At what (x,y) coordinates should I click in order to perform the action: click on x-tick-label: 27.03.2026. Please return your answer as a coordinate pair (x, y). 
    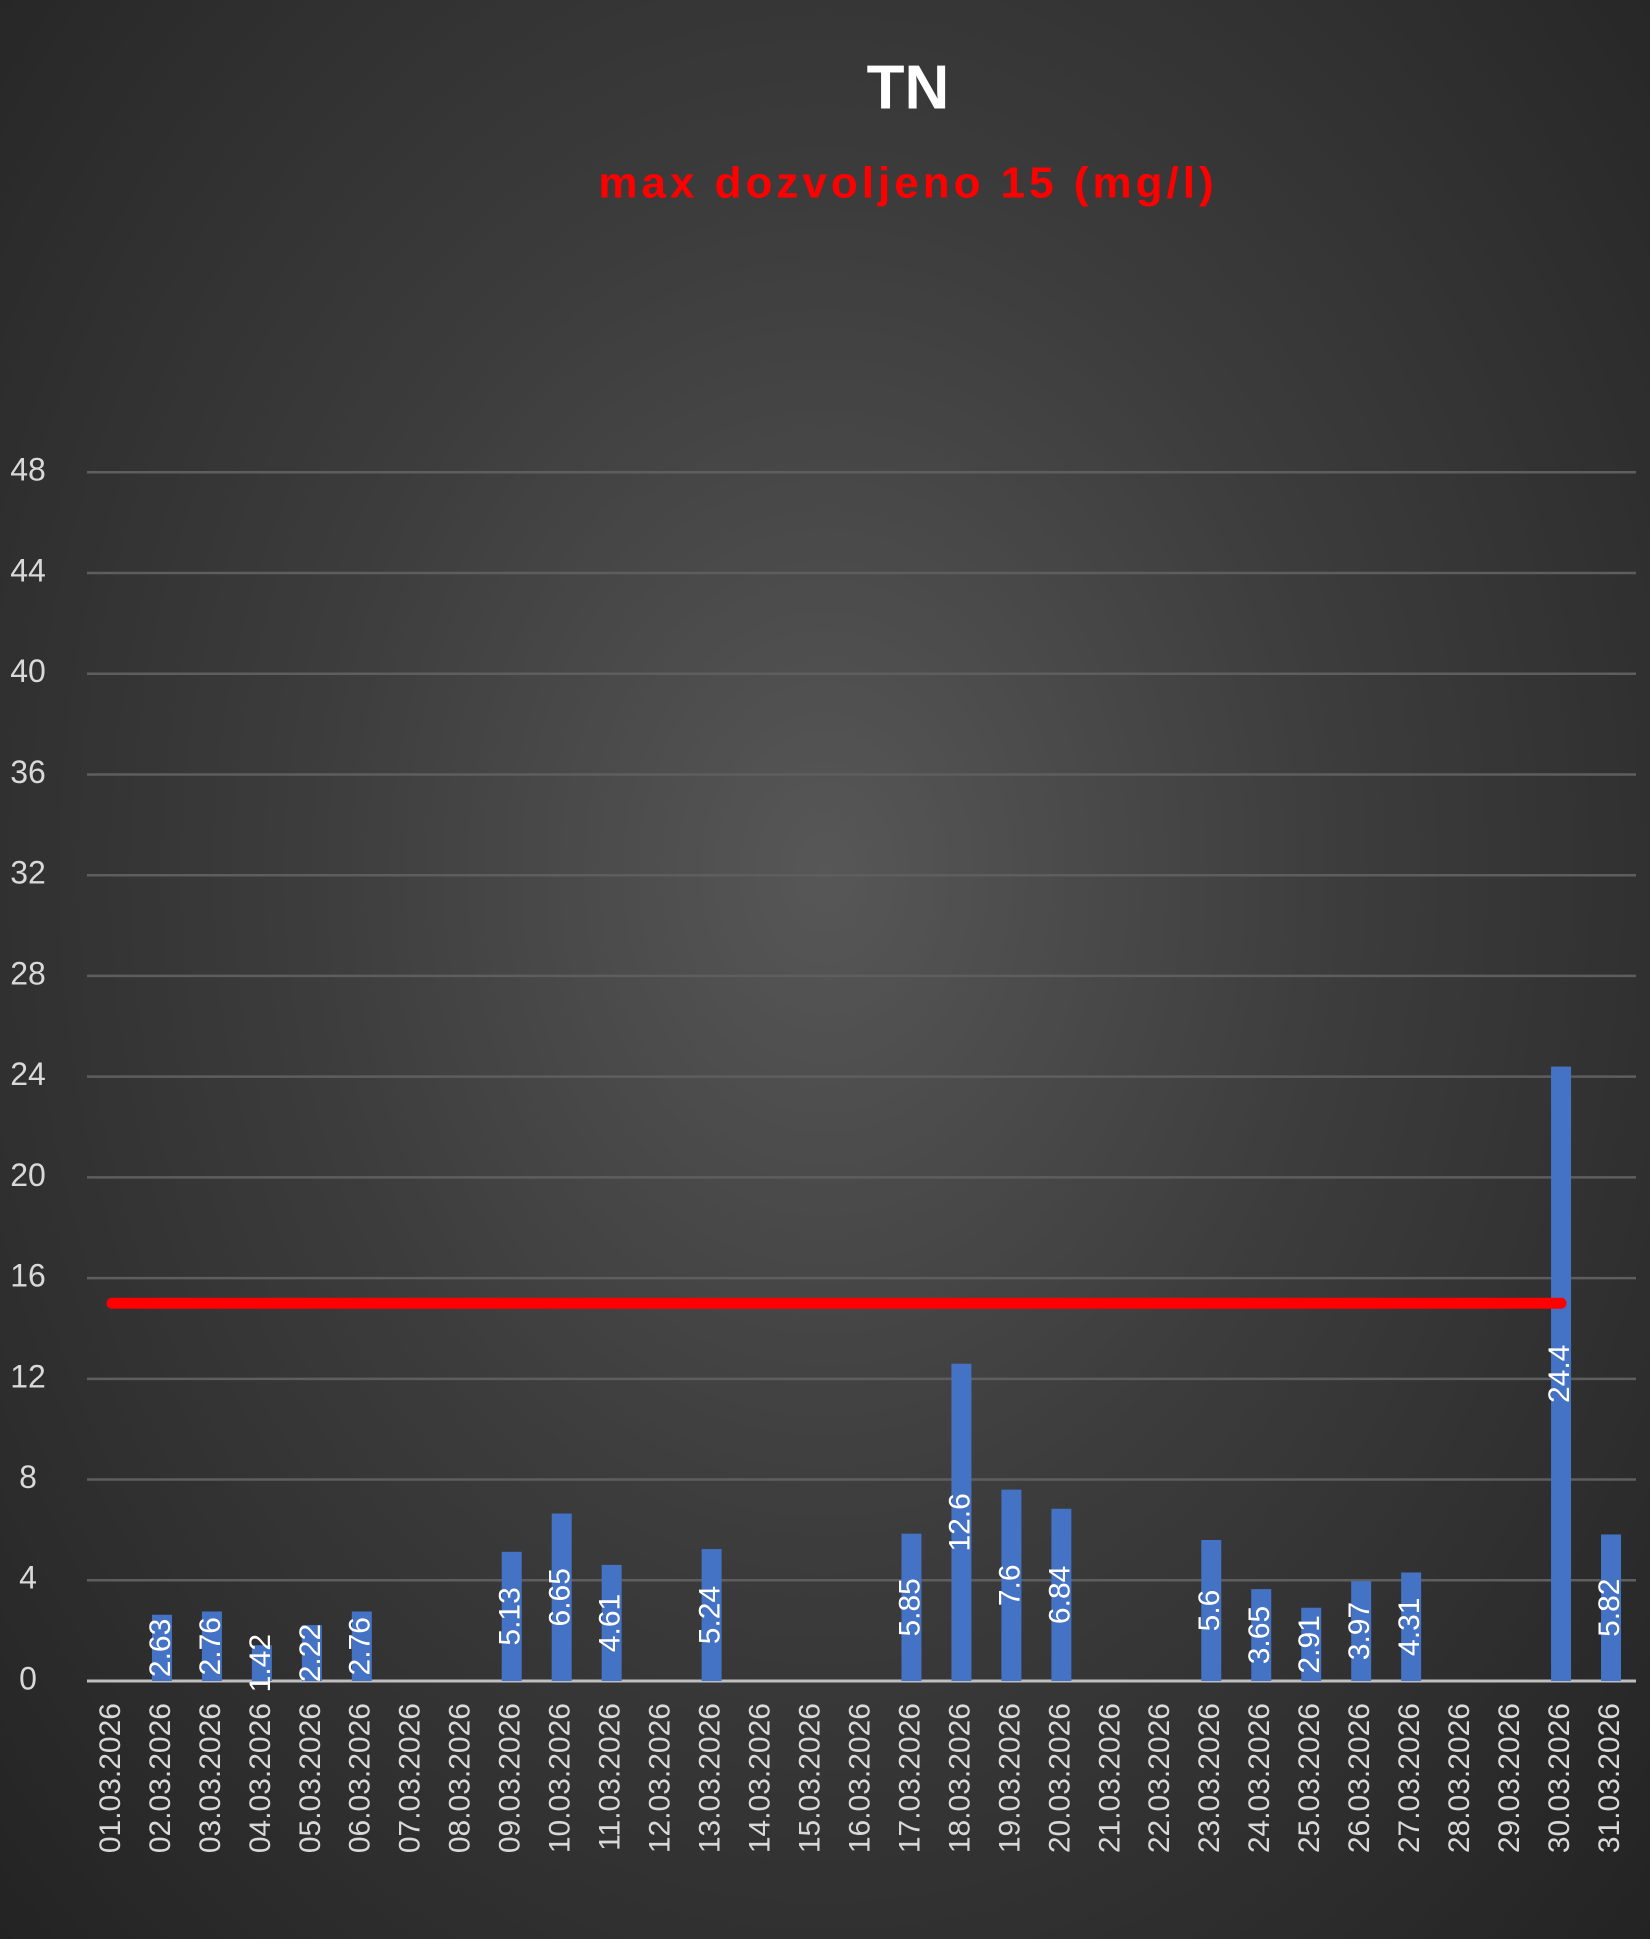
    Looking at the image, I should click on (1409, 1778).